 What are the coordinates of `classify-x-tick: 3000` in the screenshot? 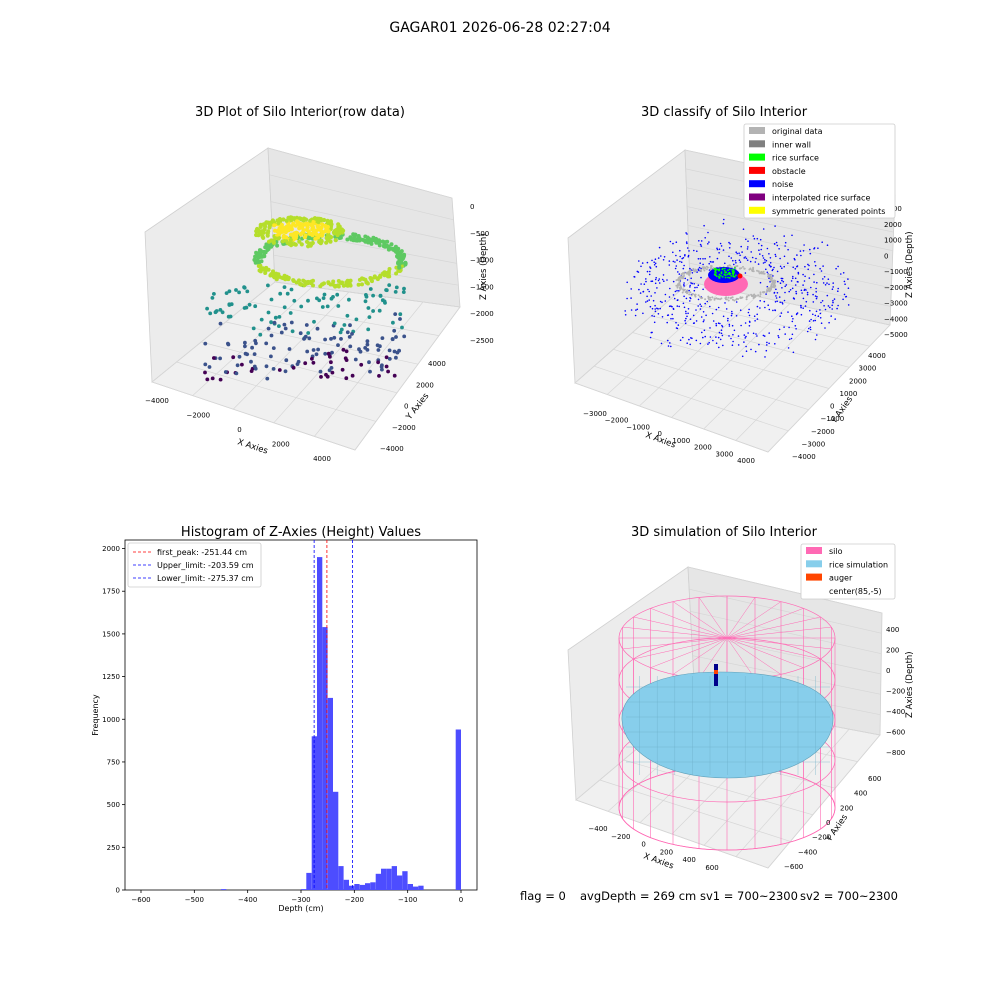 It's located at (724, 454).